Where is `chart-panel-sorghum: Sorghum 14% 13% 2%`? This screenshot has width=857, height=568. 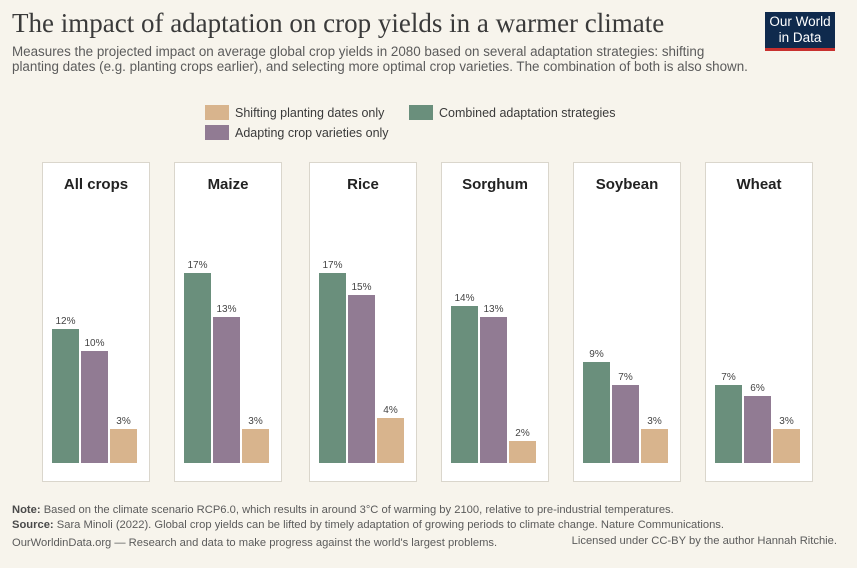
chart-panel-sorghum: Sorghum 14% 13% 2% is located at coordinates (495, 322).